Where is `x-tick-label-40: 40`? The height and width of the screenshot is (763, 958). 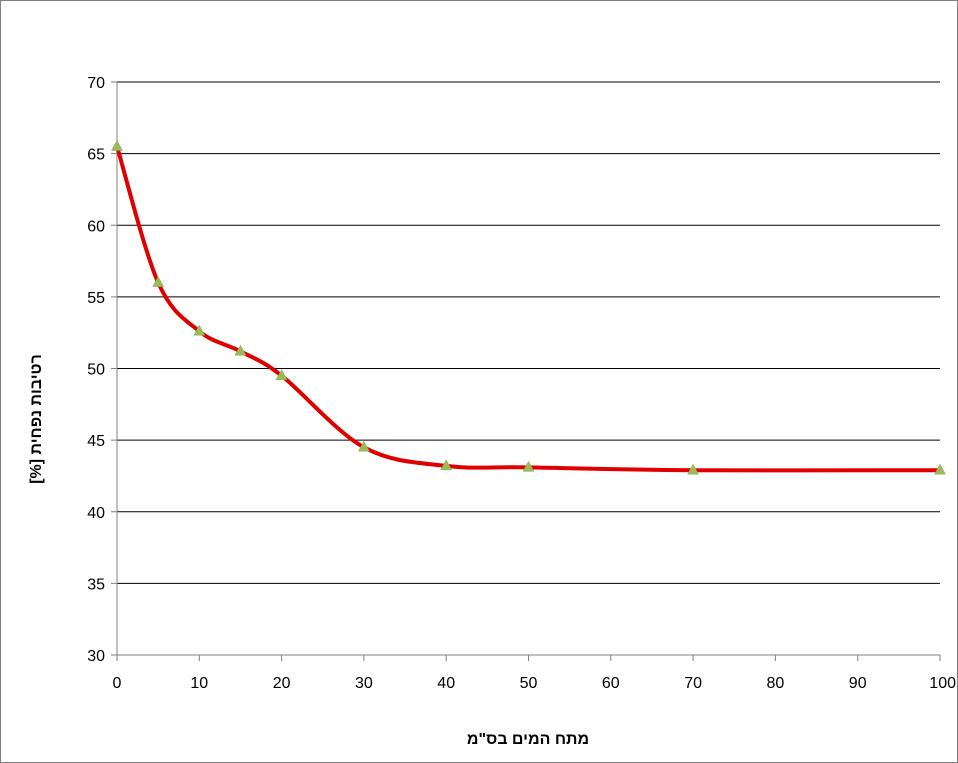
x-tick-label-40: 40 is located at coordinates (446, 683).